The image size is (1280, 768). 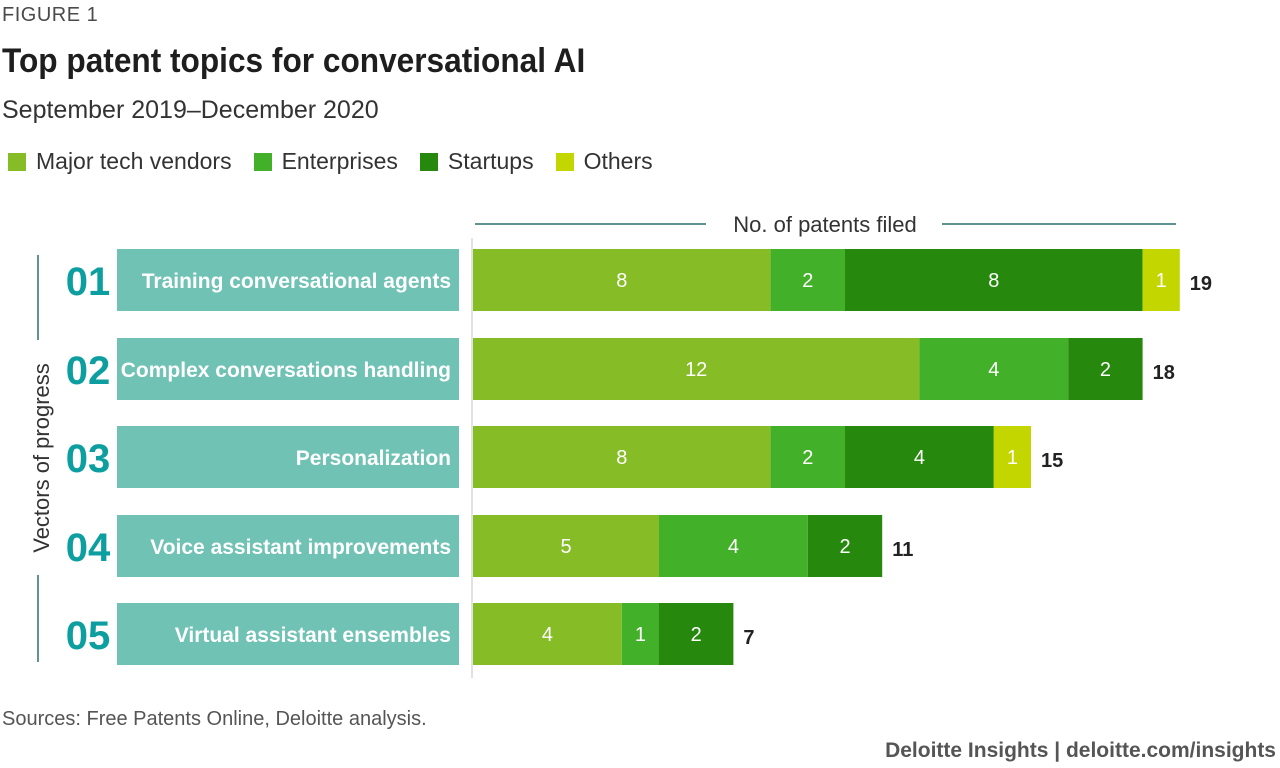 What do you see at coordinates (41, 458) in the screenshot?
I see `side-label: Vectors of progress` at bounding box center [41, 458].